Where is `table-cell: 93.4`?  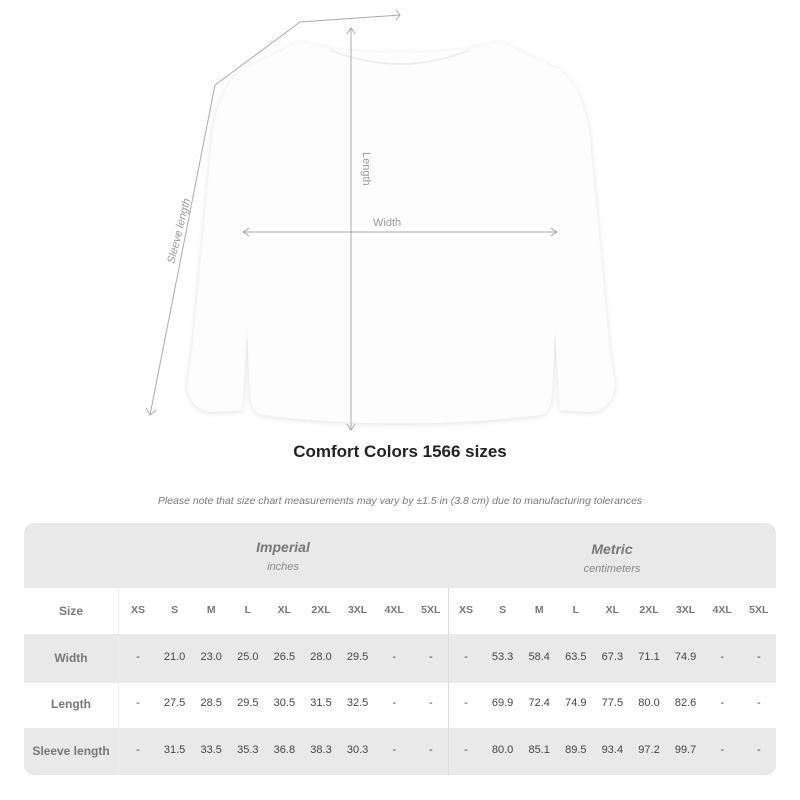
table-cell: 93.4 is located at coordinates (612, 750).